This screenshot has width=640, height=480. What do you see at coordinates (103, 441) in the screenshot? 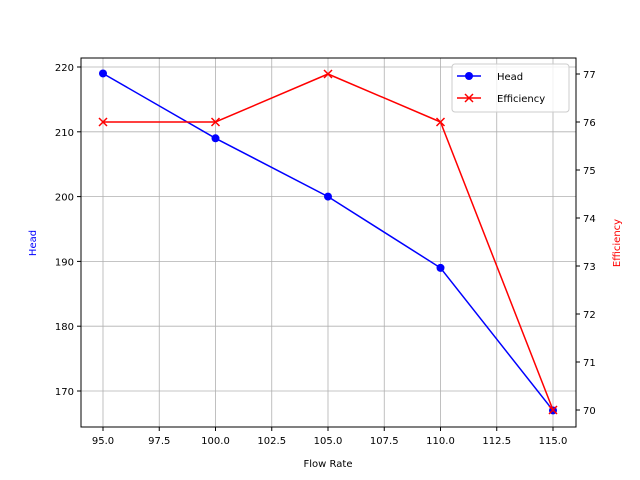
I see `x-tick-label: 95.0` at bounding box center [103, 441].